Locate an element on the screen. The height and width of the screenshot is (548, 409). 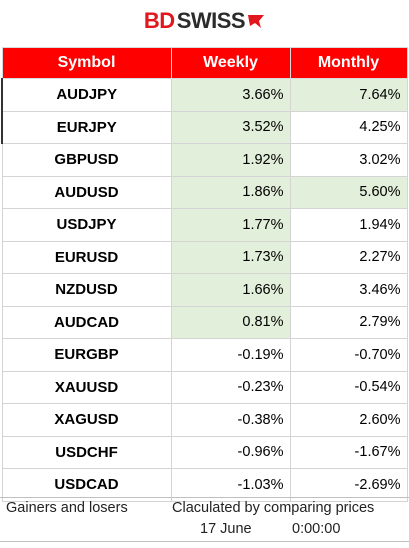
symbol-cell: EURJPY is located at coordinates (86, 127).